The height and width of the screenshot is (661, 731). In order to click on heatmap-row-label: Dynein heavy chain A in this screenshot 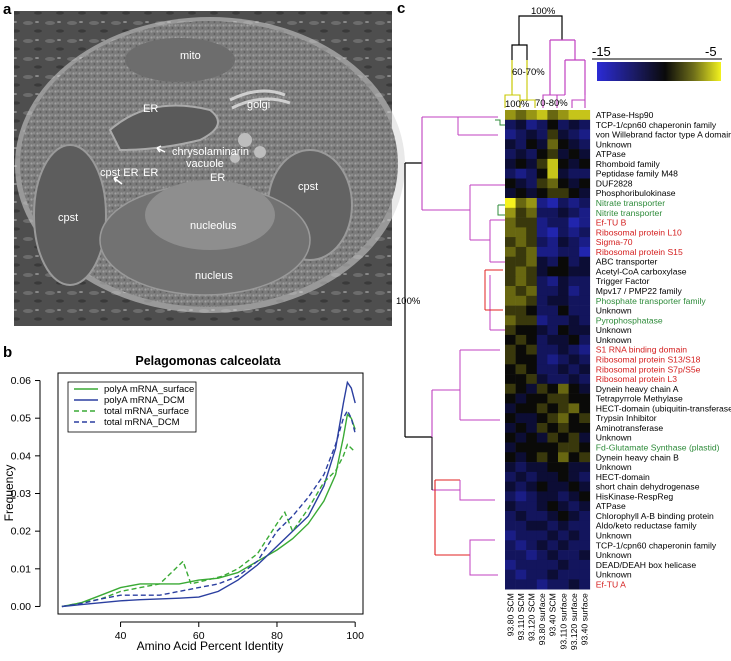, I will do `click(637, 389)`.